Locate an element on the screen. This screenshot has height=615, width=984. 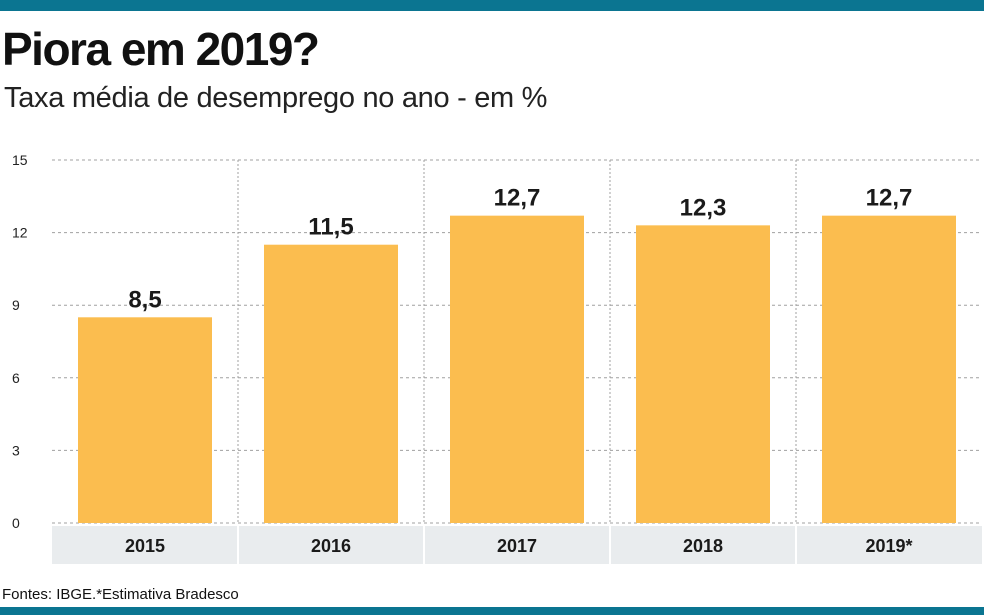
category-label: 2016 is located at coordinates (331, 546).